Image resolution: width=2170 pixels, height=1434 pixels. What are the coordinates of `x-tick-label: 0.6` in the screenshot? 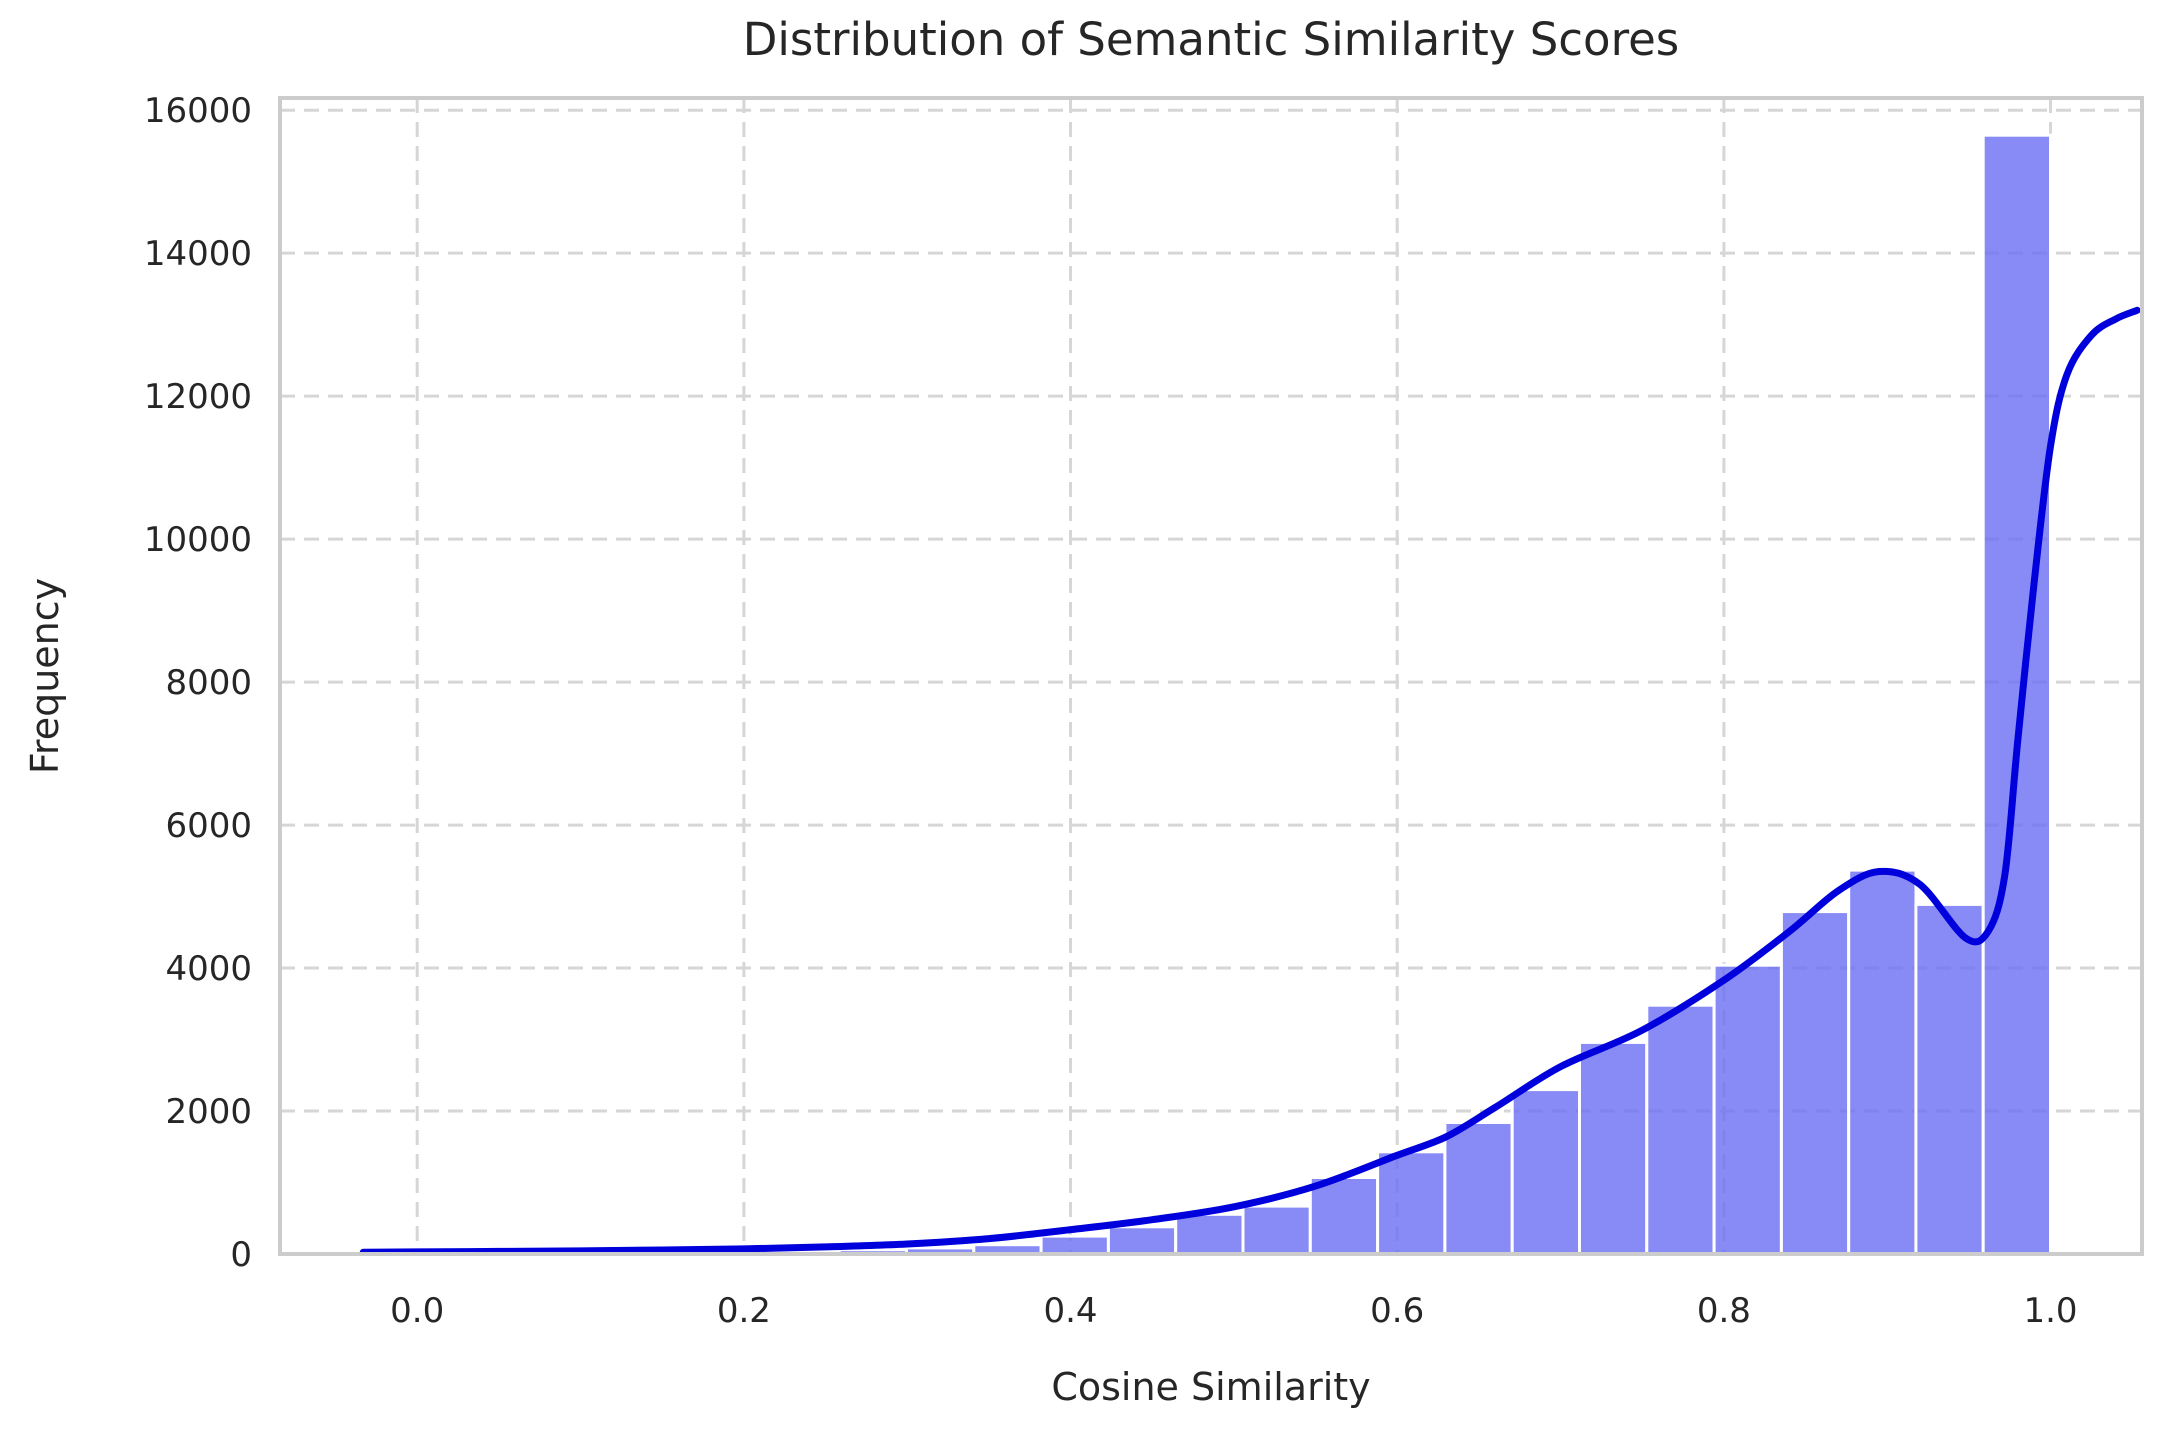 It's located at (1397, 1311).